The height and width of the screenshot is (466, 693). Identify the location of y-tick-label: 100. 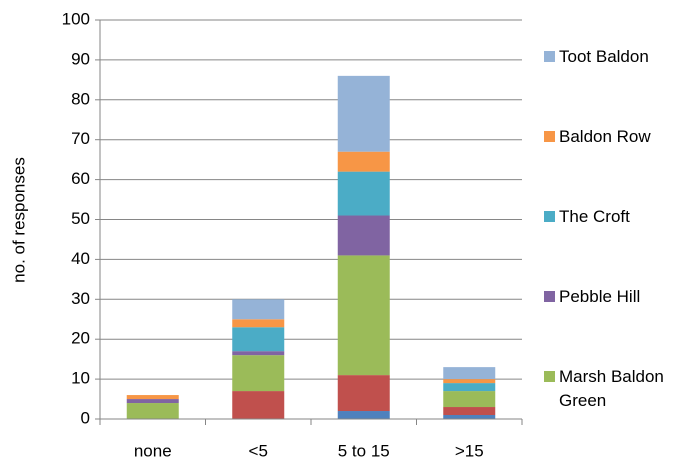
(76, 18).